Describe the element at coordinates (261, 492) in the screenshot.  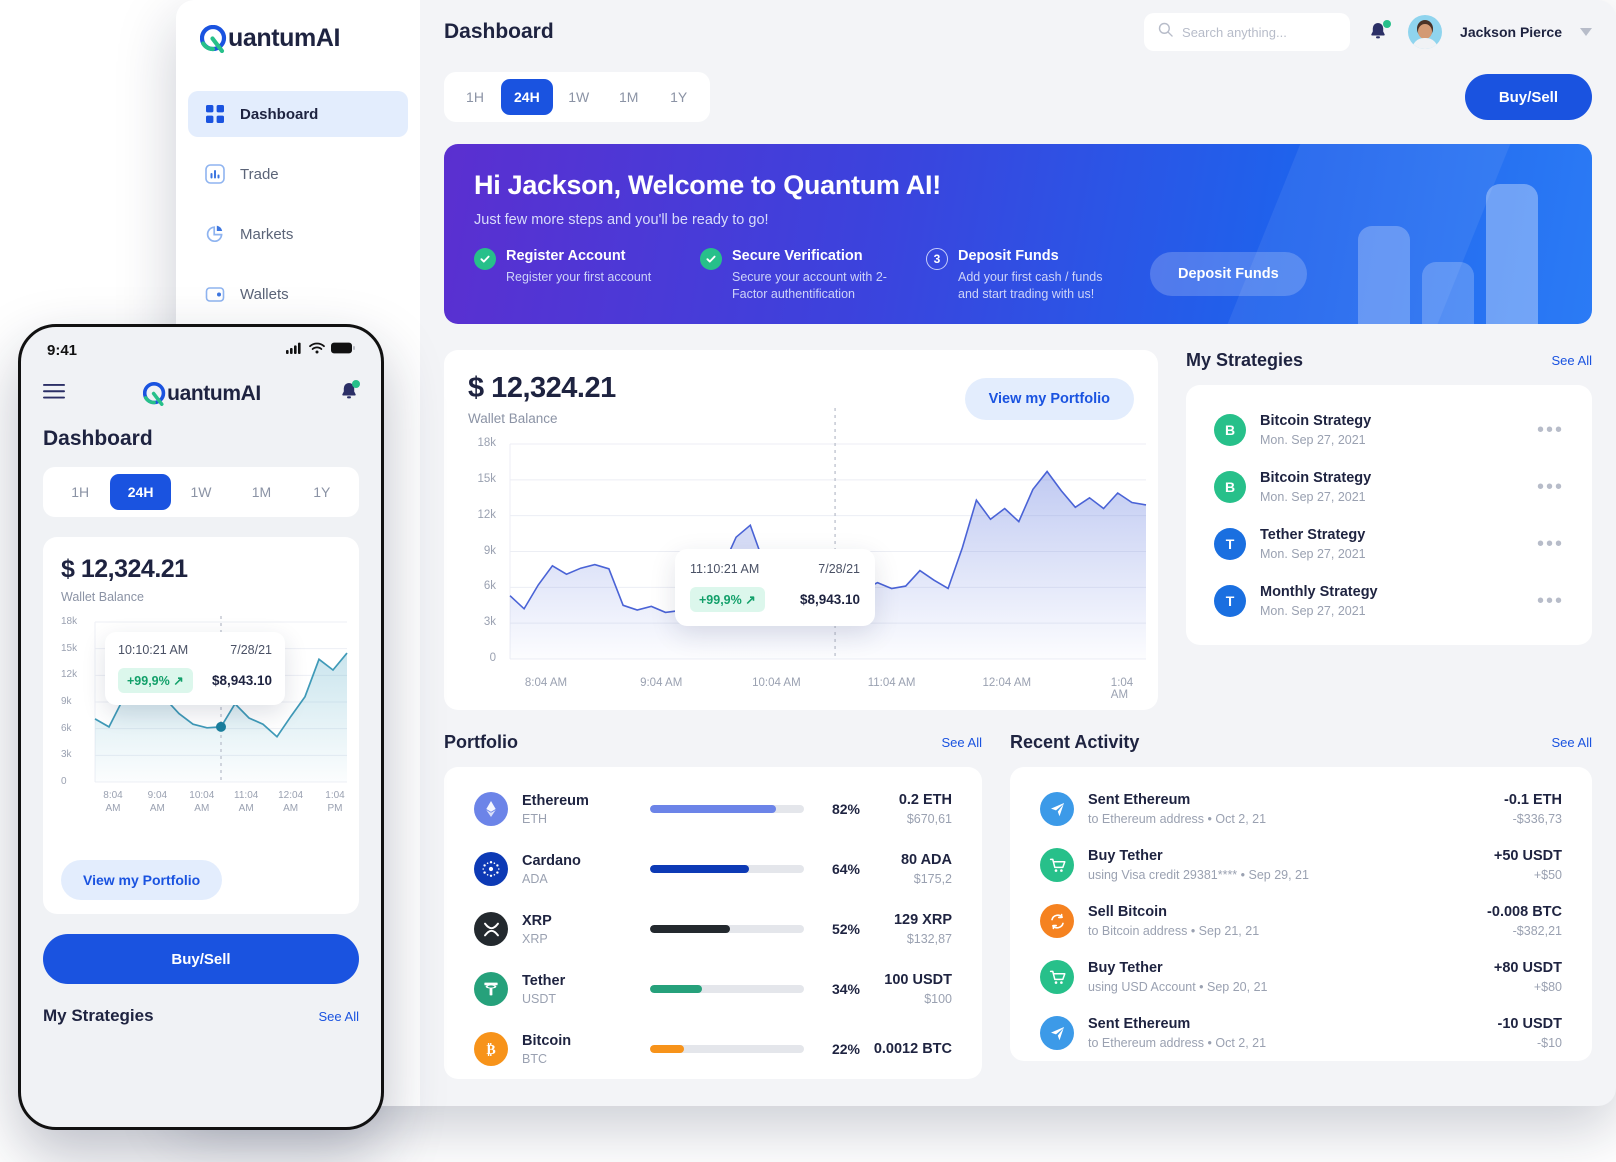
I see `mobile-tab-1m: 1M` at that location.